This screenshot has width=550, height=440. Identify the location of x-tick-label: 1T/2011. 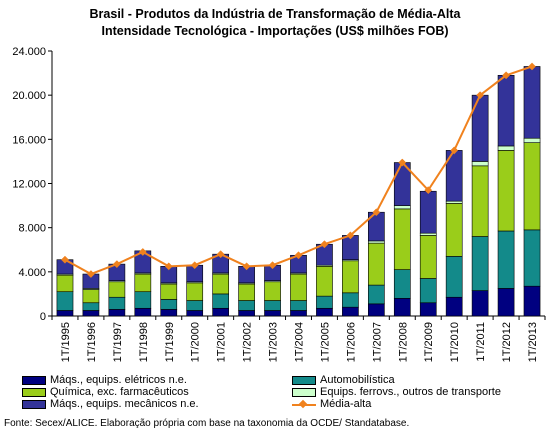
(481, 342).